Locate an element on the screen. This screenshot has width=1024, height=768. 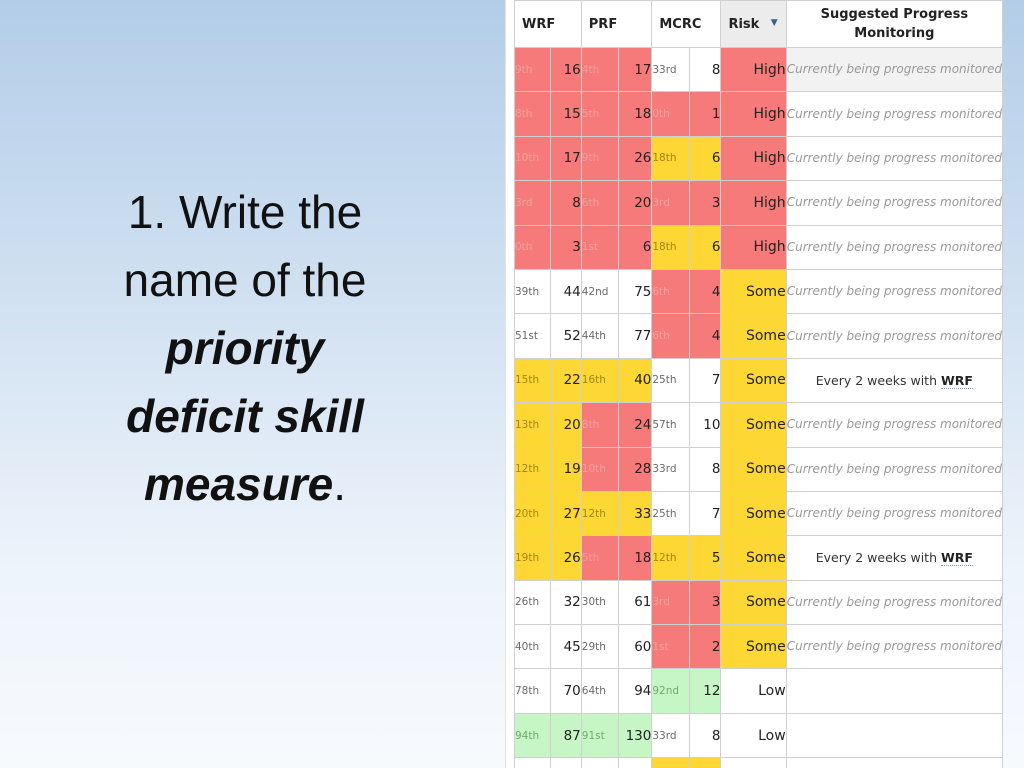
prf-percentile-cell: 9th is located at coordinates (599, 158).